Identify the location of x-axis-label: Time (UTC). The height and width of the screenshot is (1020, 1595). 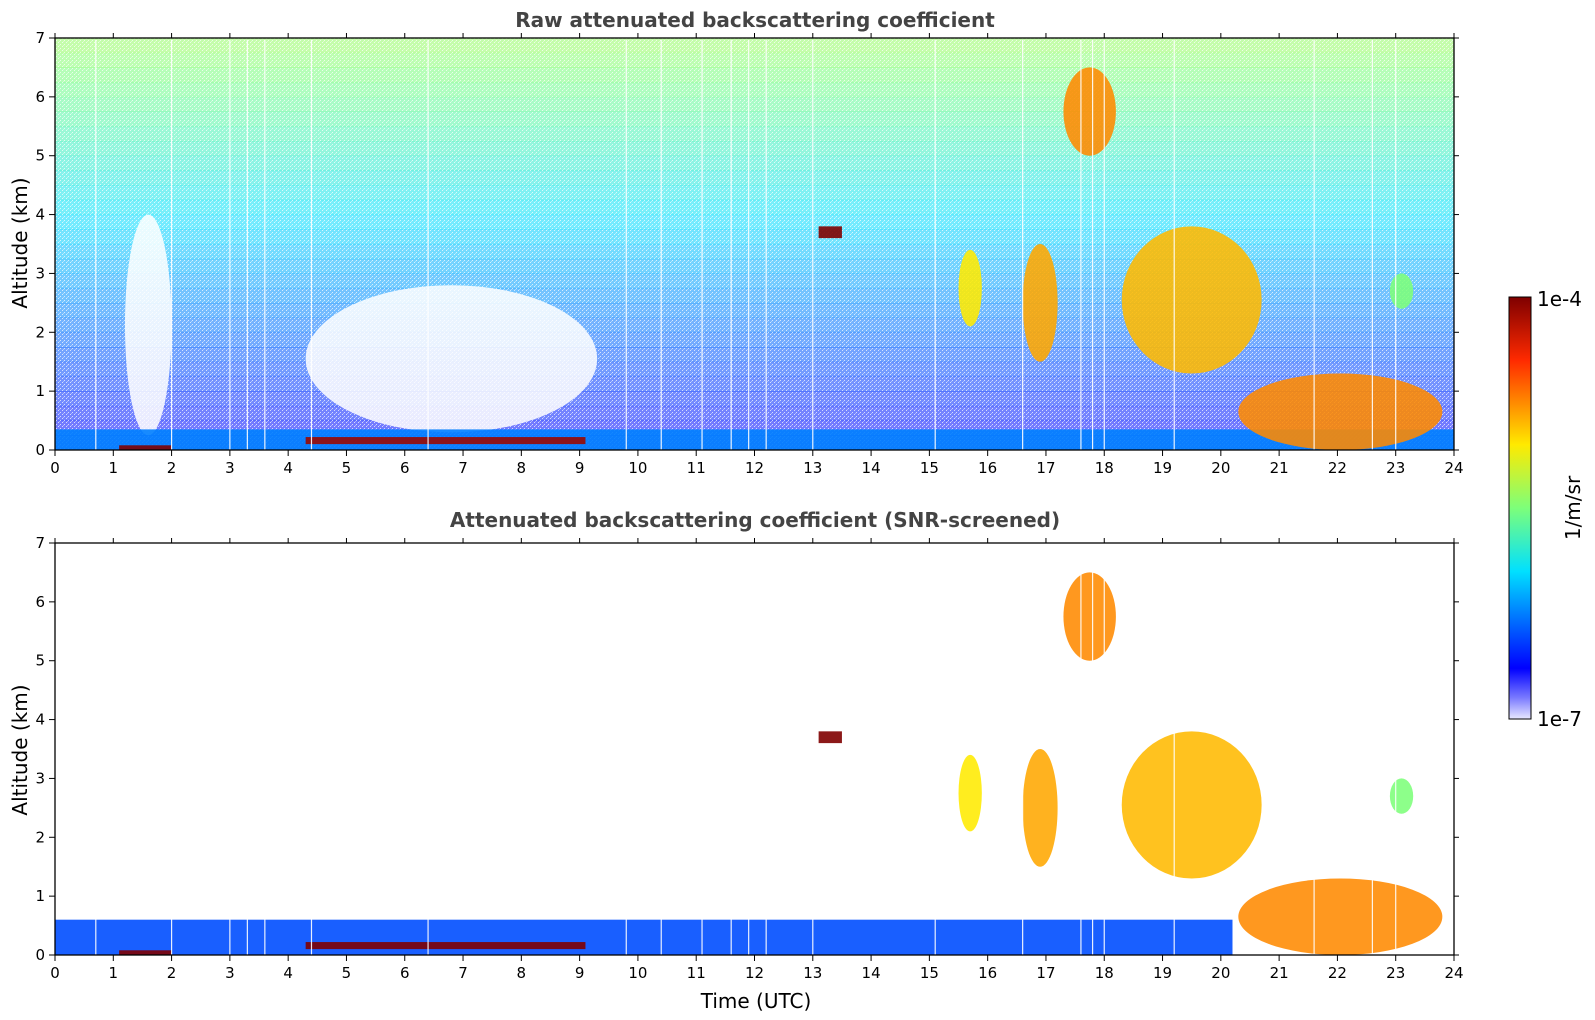
(756, 1001).